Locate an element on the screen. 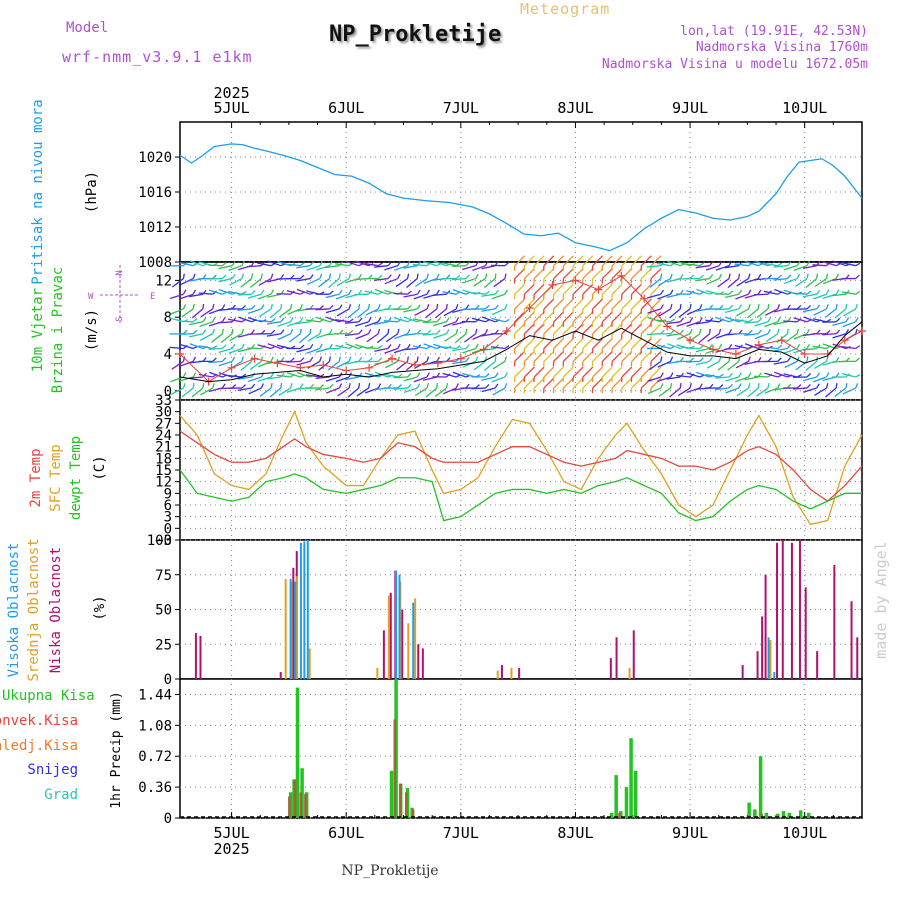 Image resolution: width=900 pixels, height=900 pixels. footer-station-label: NP_Prokletije is located at coordinates (389, 871).